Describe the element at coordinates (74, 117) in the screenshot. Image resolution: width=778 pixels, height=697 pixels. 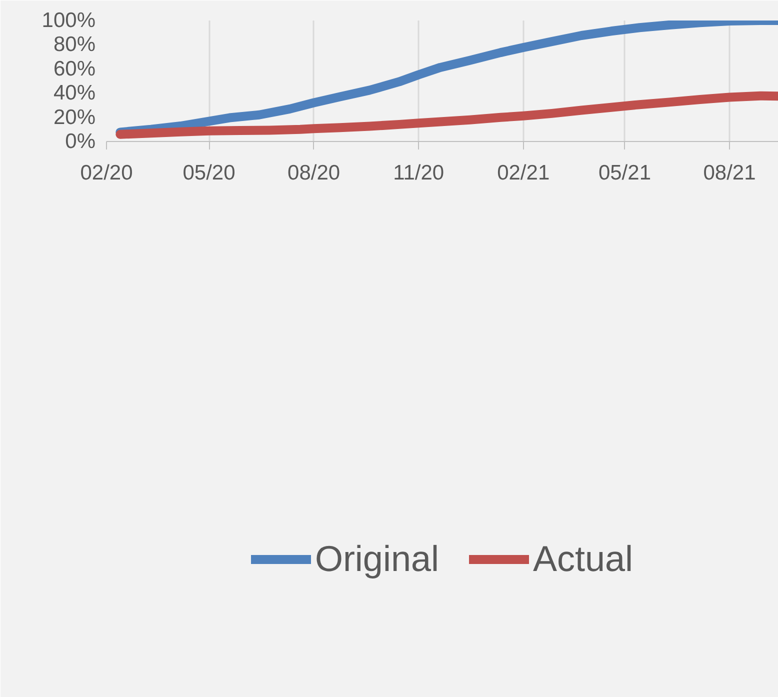
I see `y-tick-label: 20%` at that location.